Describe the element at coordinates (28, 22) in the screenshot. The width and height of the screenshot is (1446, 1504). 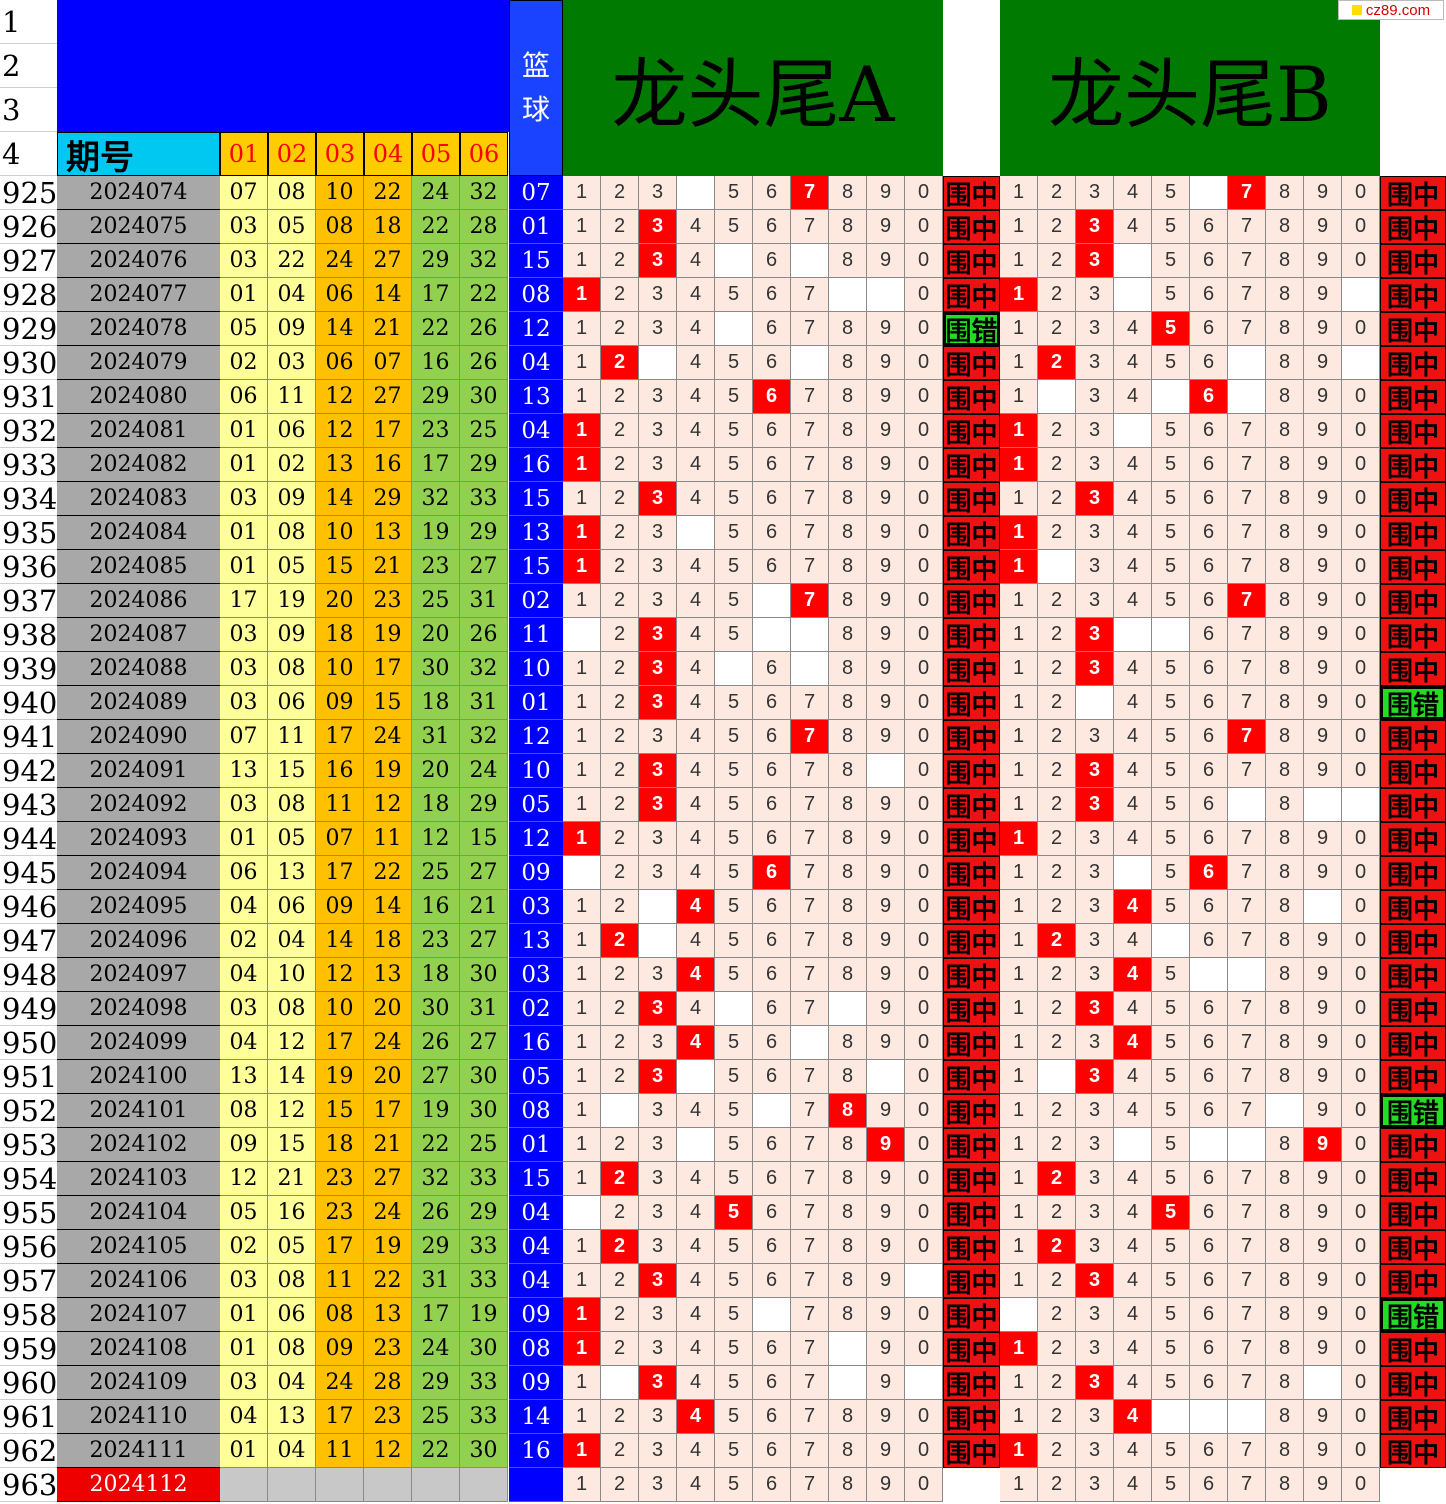
I see `row-header: 1` at that location.